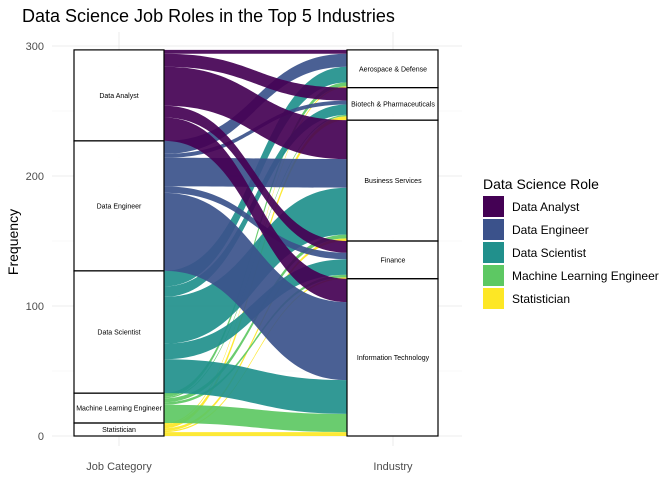 The image size is (672, 480). Describe the element at coordinates (541, 184) in the screenshot. I see `legend-title: Data Science Role` at that location.